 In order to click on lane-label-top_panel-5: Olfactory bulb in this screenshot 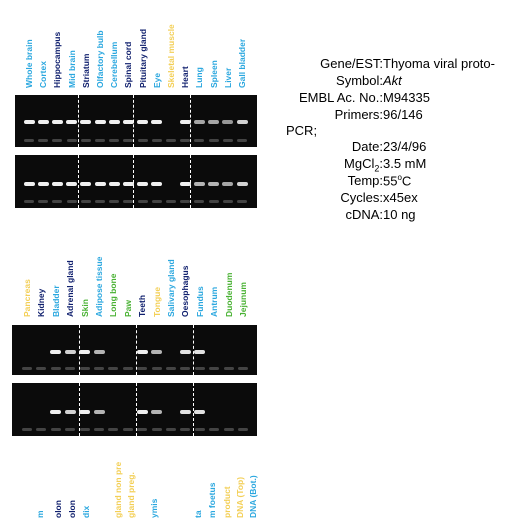, I will do `click(100, 59)`.